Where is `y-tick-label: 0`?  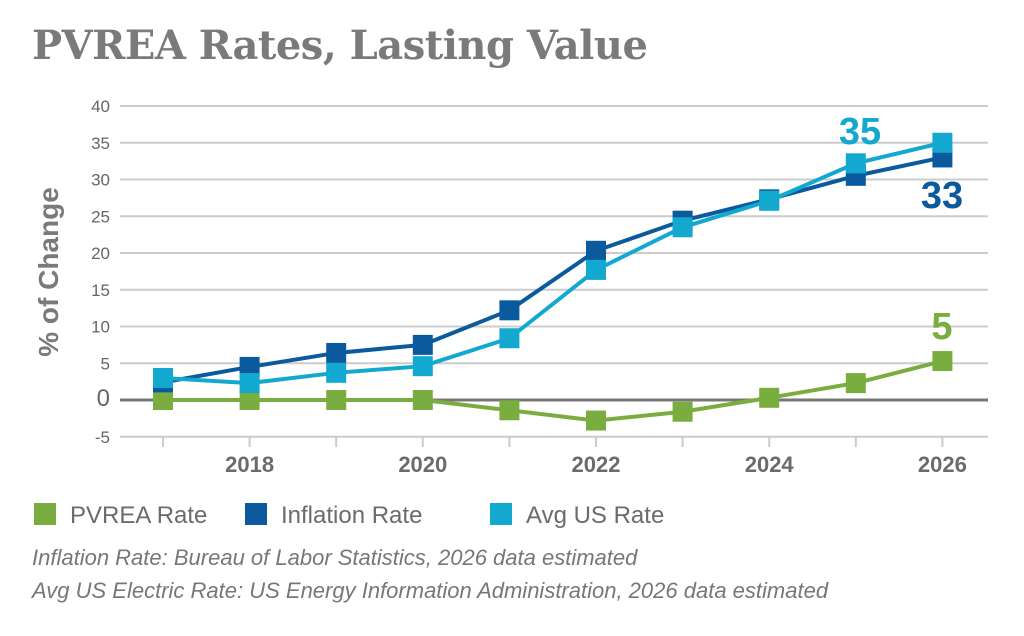 y-tick-label: 0 is located at coordinates (103, 398).